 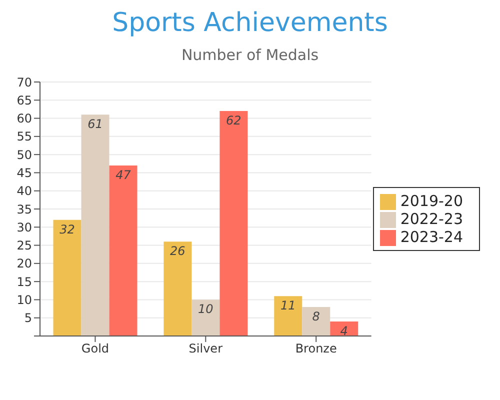 I want to click on y-tick-label: 60, so click(x=24, y=119).